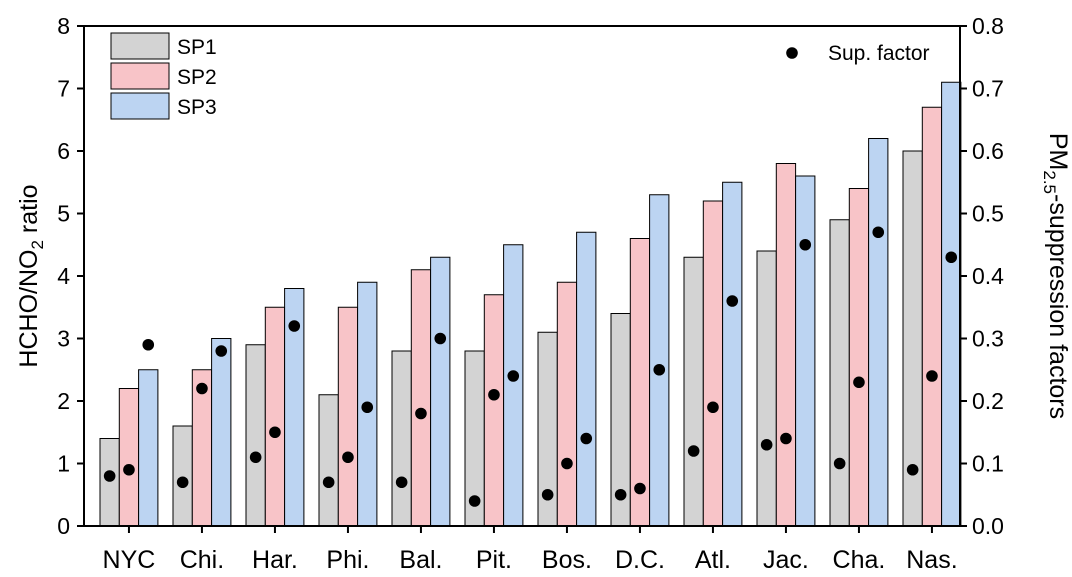 This screenshot has width=1072, height=577. I want to click on legend-label-sp3: SP3, so click(197, 107).